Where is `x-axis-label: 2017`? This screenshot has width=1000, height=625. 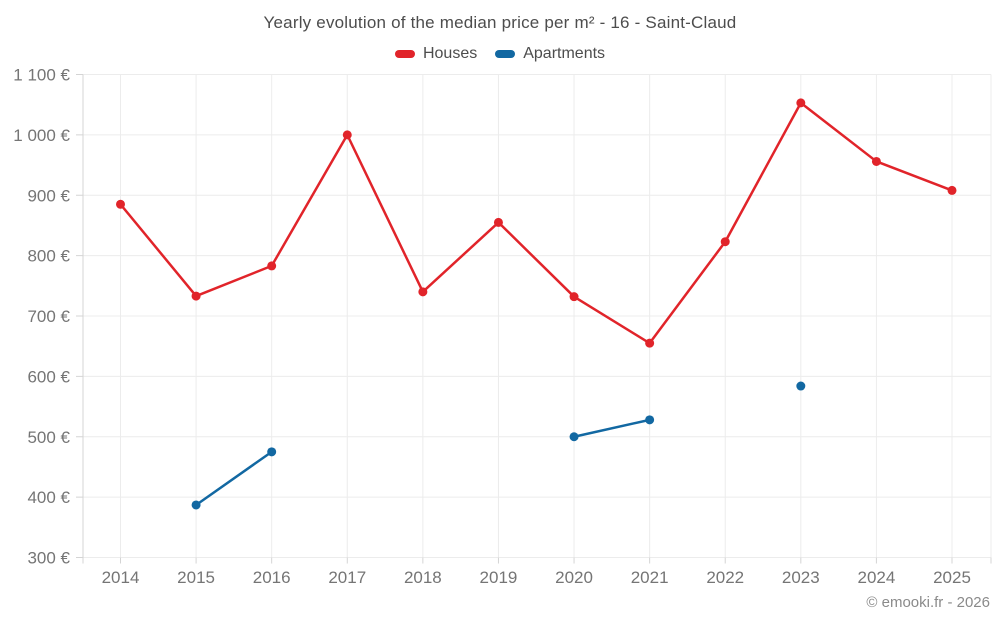 x-axis-label: 2017 is located at coordinates (347, 577).